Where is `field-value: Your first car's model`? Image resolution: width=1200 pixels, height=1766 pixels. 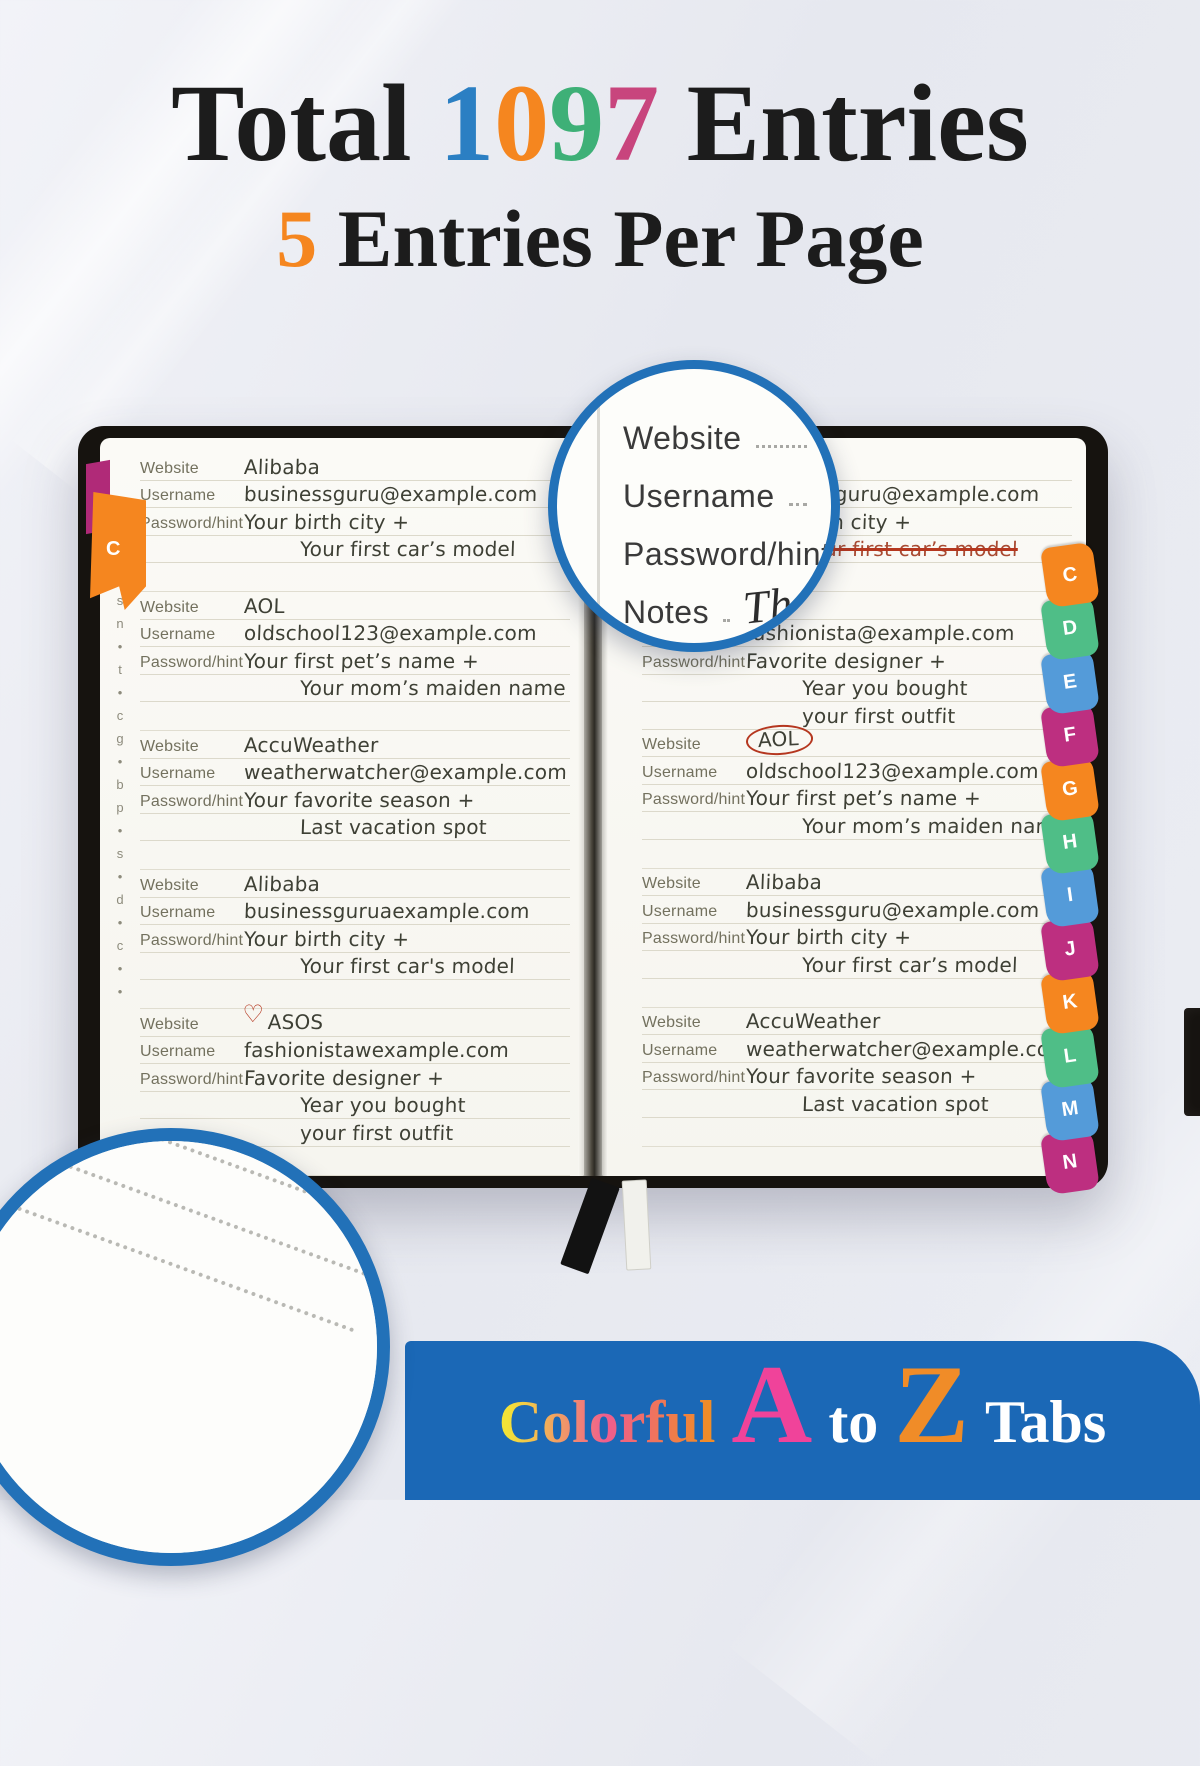
field-value: Your first car's model is located at coordinates (408, 966).